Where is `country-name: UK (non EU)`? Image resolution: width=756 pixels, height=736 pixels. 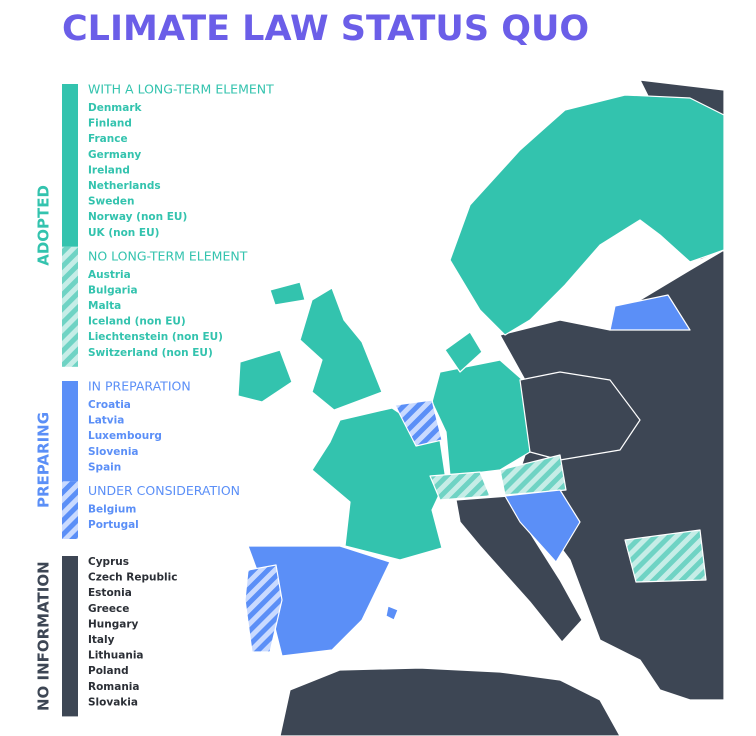
country-name: UK (non EU) is located at coordinates (123, 233).